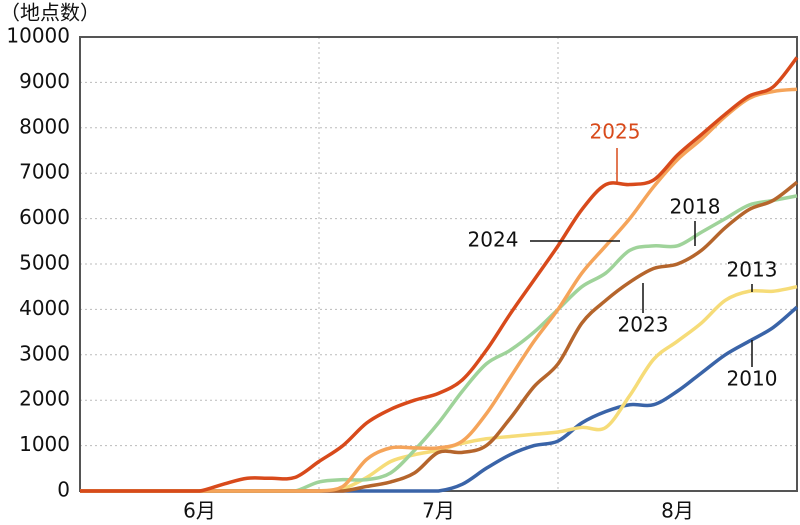 This screenshot has width=800, height=525. I want to click on y-tick-label: 3000, so click(44, 353).